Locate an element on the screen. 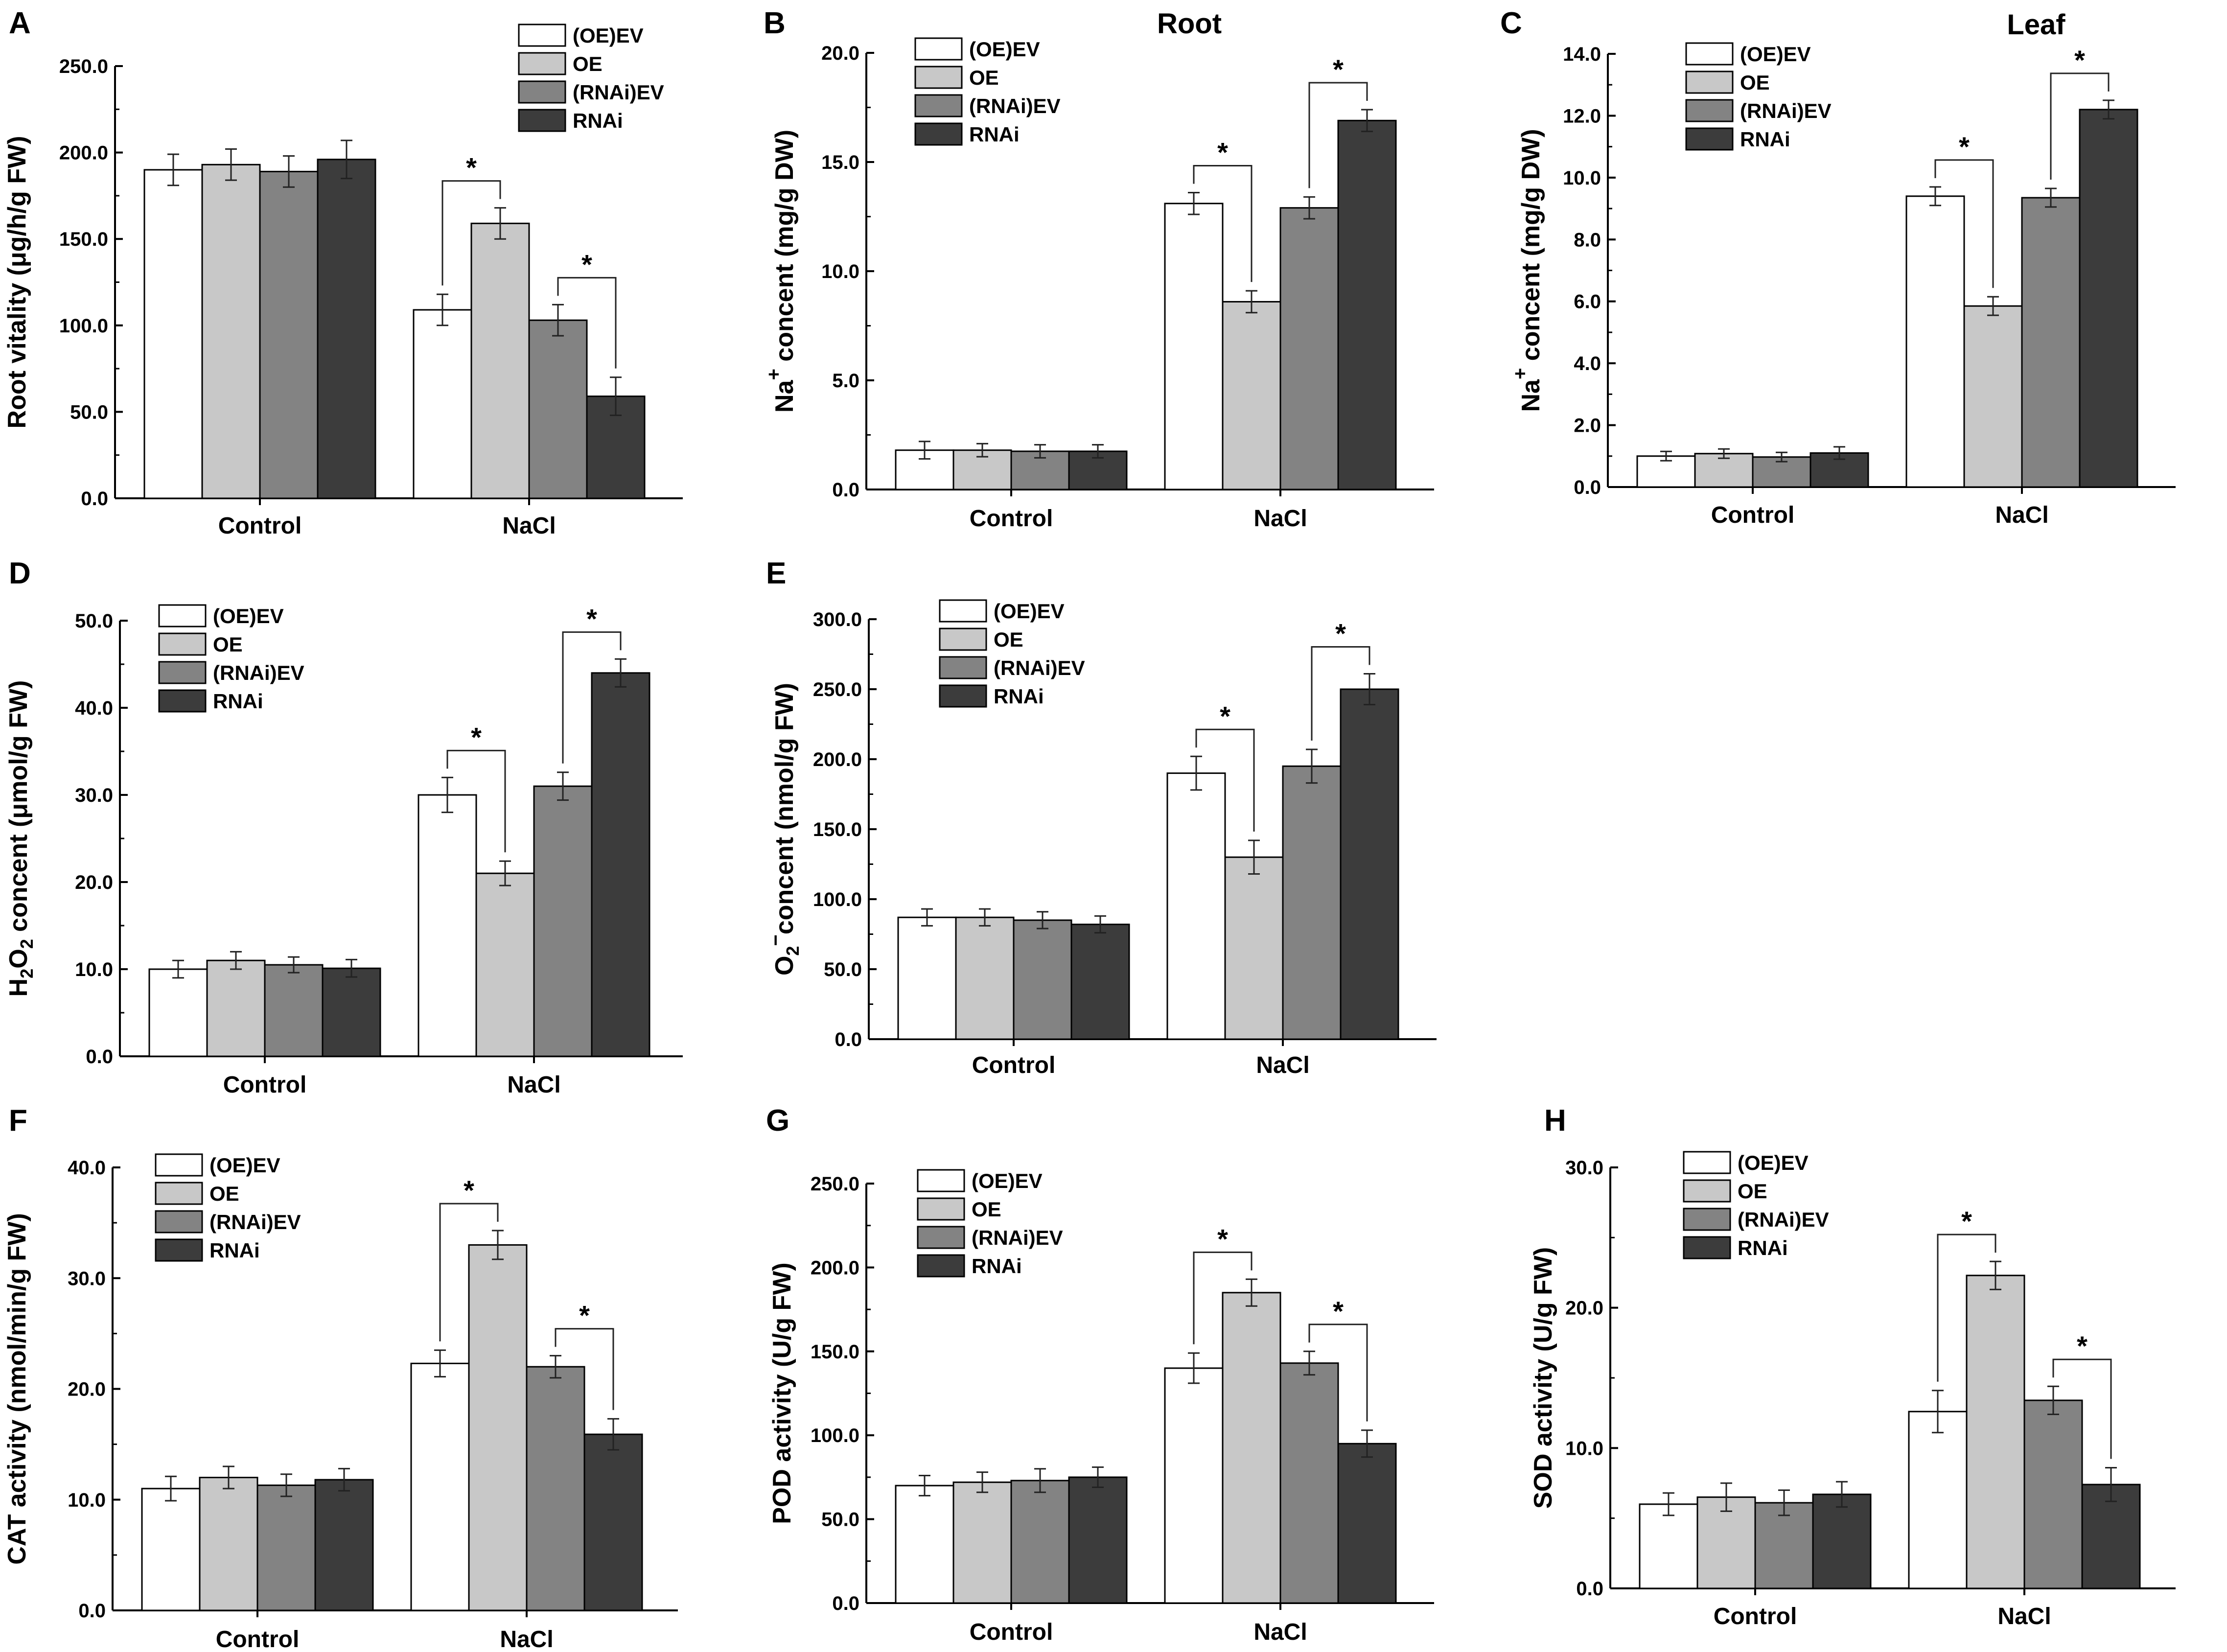  y-tick-label: 10.0 is located at coordinates (1582, 178).